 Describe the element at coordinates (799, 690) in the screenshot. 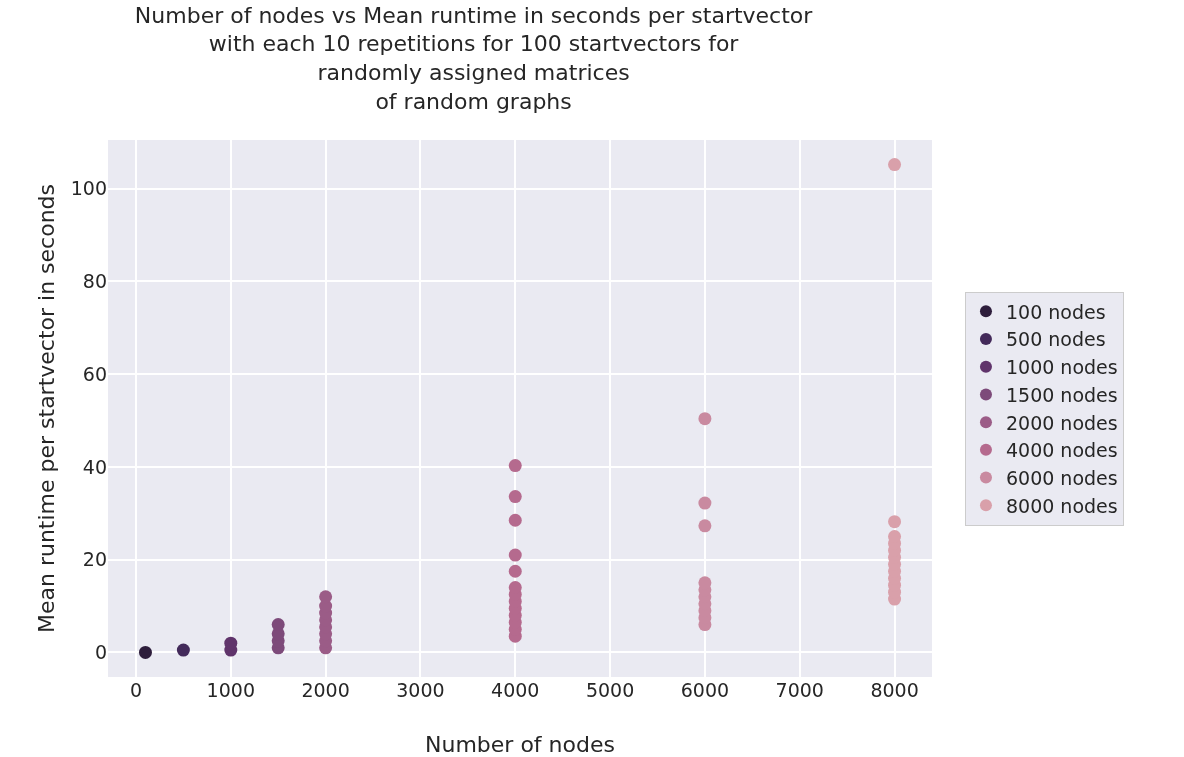

I see `x-tick-label: 7000` at that location.